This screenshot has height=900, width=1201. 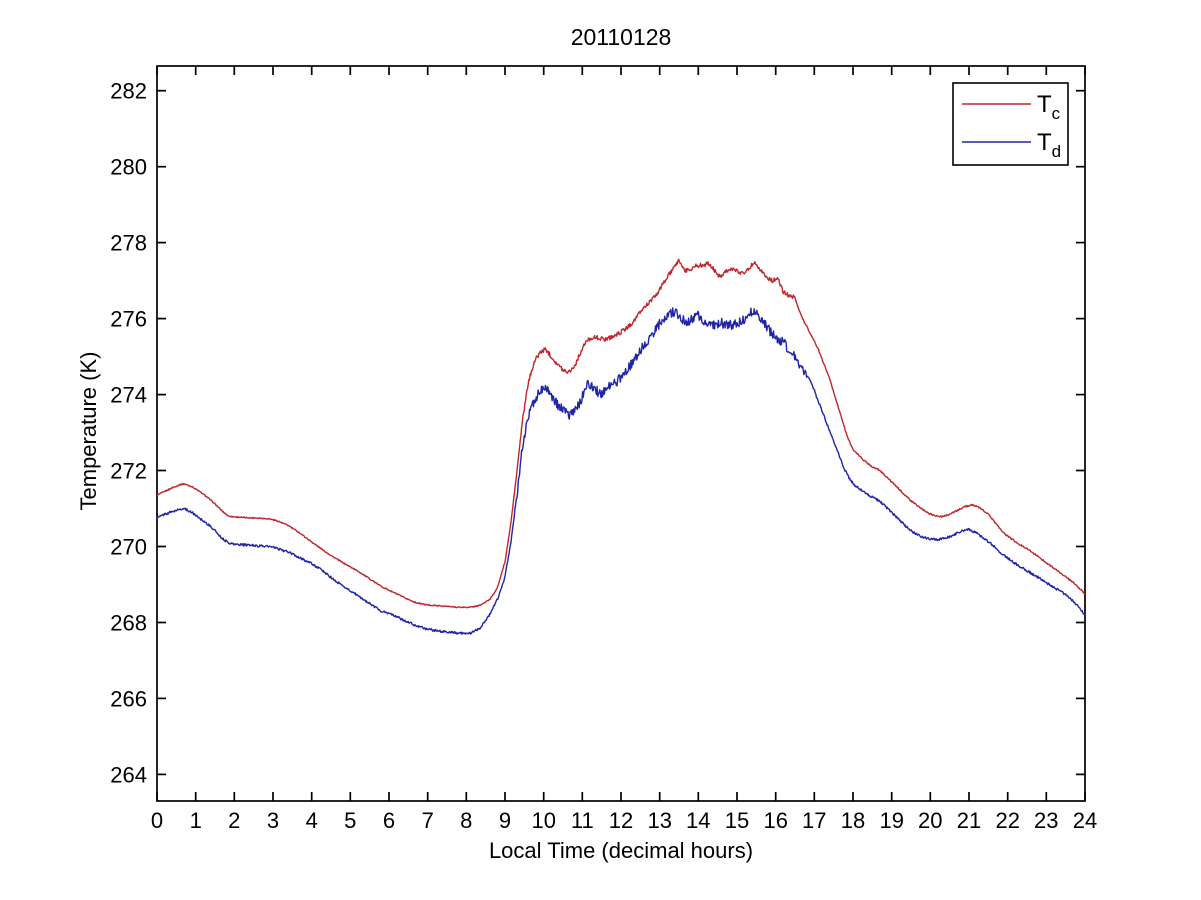 I want to click on x-tick-label: 6, so click(x=389, y=820).